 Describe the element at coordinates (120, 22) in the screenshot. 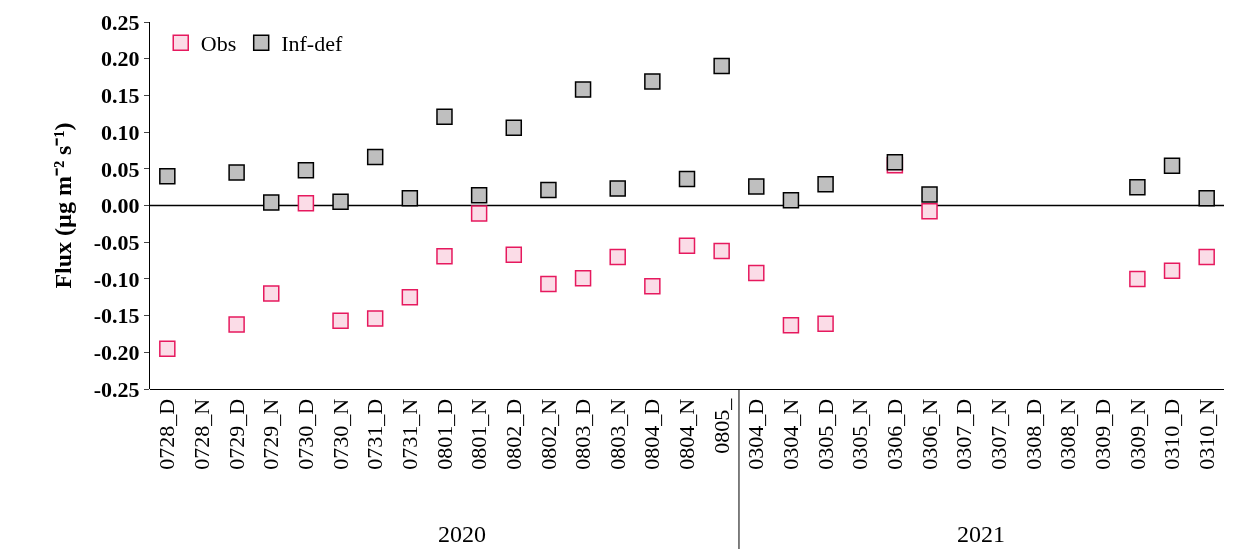

I see `y-tick-label: 0.25` at that location.